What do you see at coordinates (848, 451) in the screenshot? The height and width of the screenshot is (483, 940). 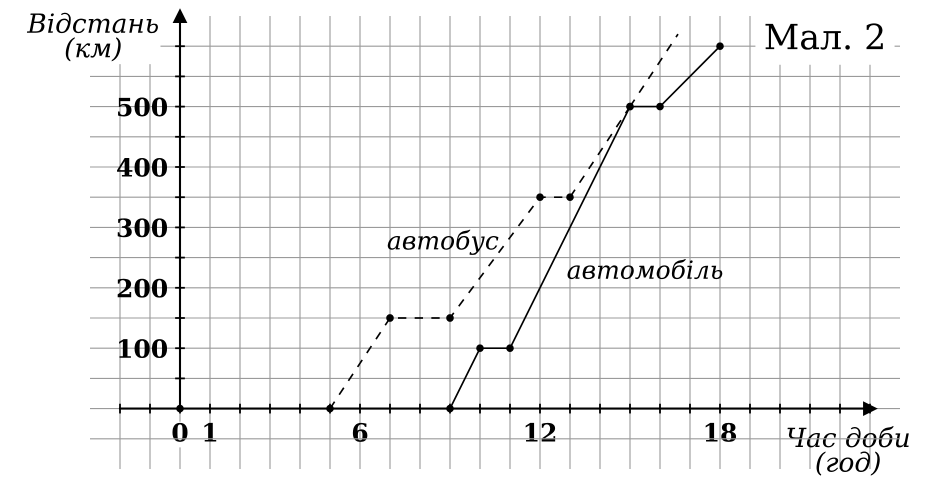 I see `x-axis-title: Час доби (год)` at bounding box center [848, 451].